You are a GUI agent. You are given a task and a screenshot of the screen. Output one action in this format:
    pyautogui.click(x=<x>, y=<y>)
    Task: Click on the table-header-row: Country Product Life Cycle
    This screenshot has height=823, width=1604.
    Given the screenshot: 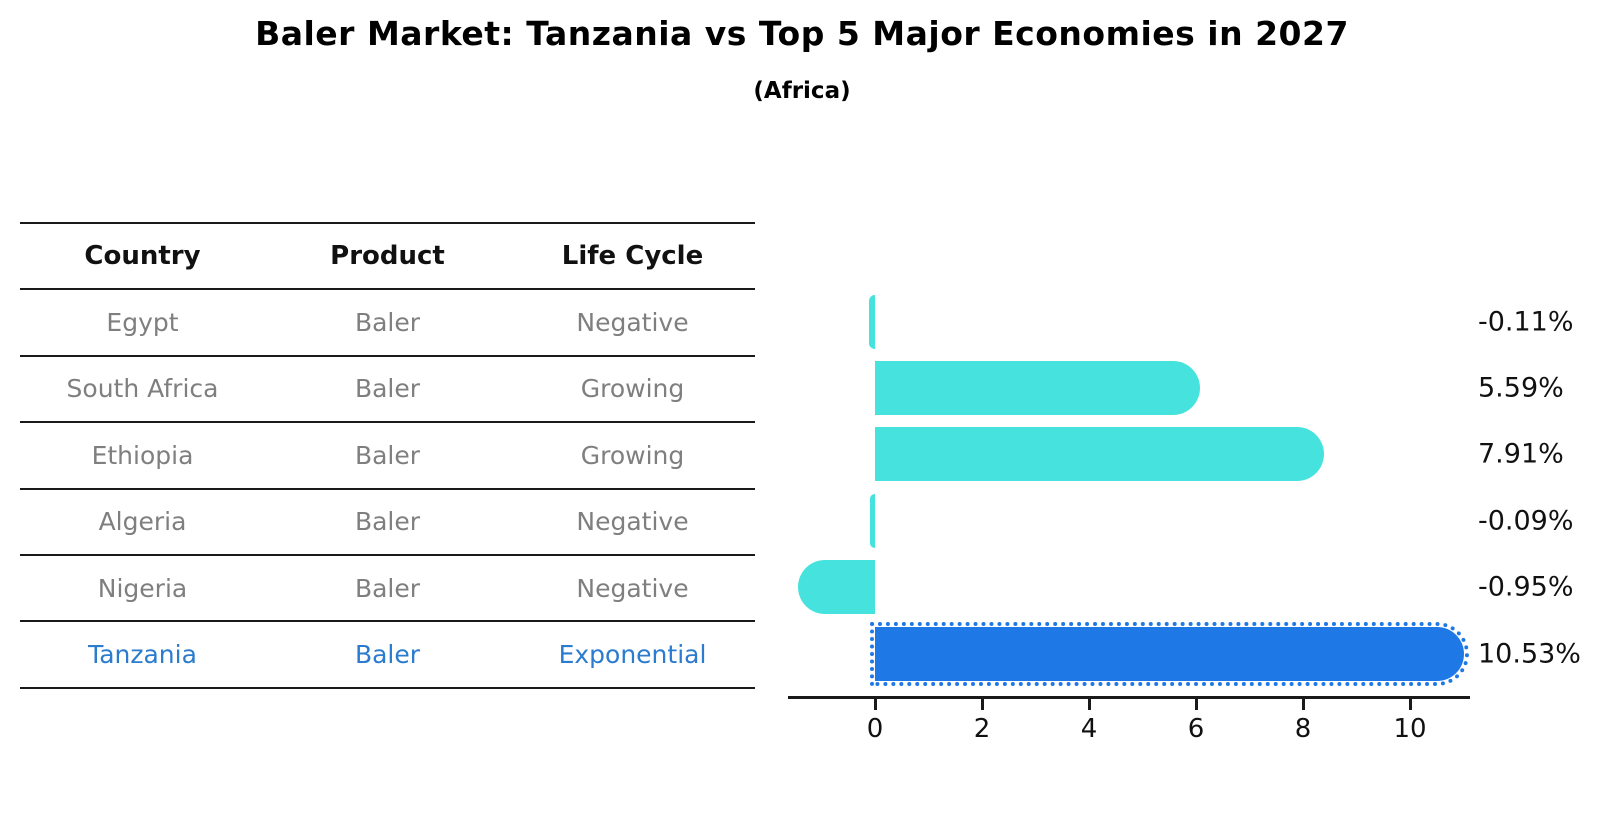 What is the action you would take?
    pyautogui.click(x=387, y=257)
    